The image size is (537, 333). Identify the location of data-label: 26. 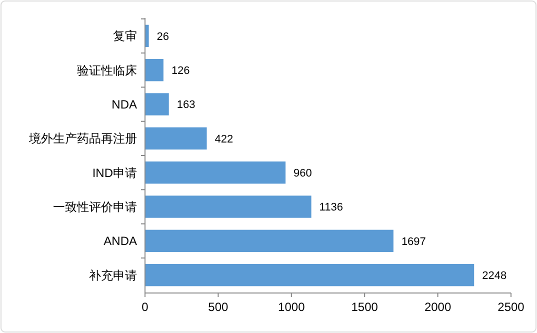
(163, 36).